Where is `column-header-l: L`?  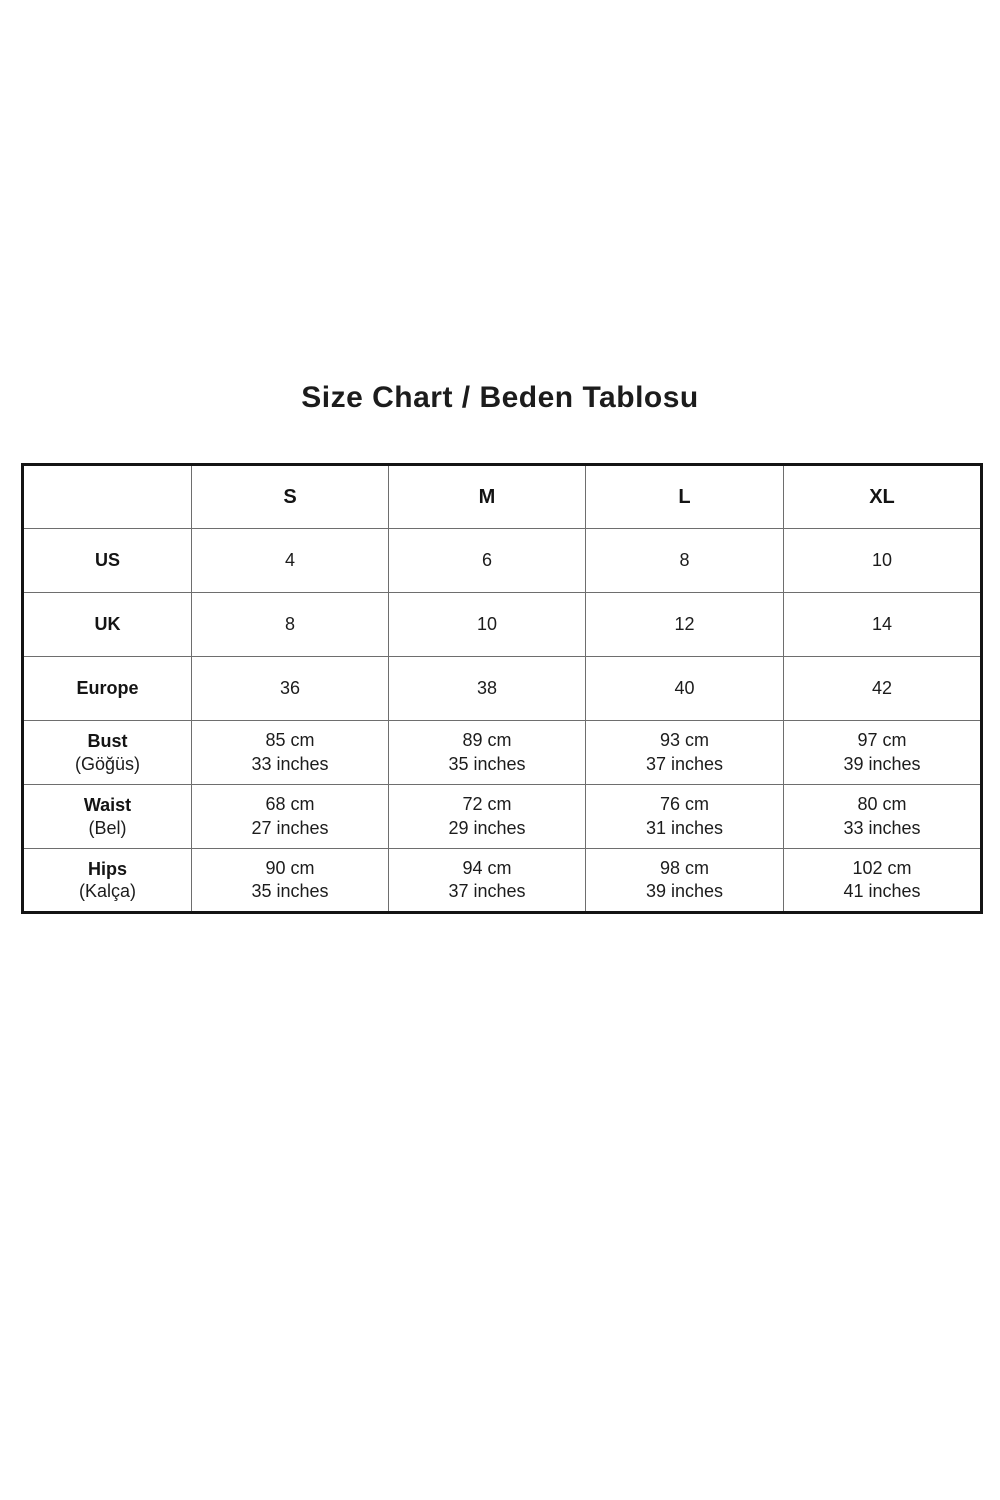 column-header-l: L is located at coordinates (684, 496).